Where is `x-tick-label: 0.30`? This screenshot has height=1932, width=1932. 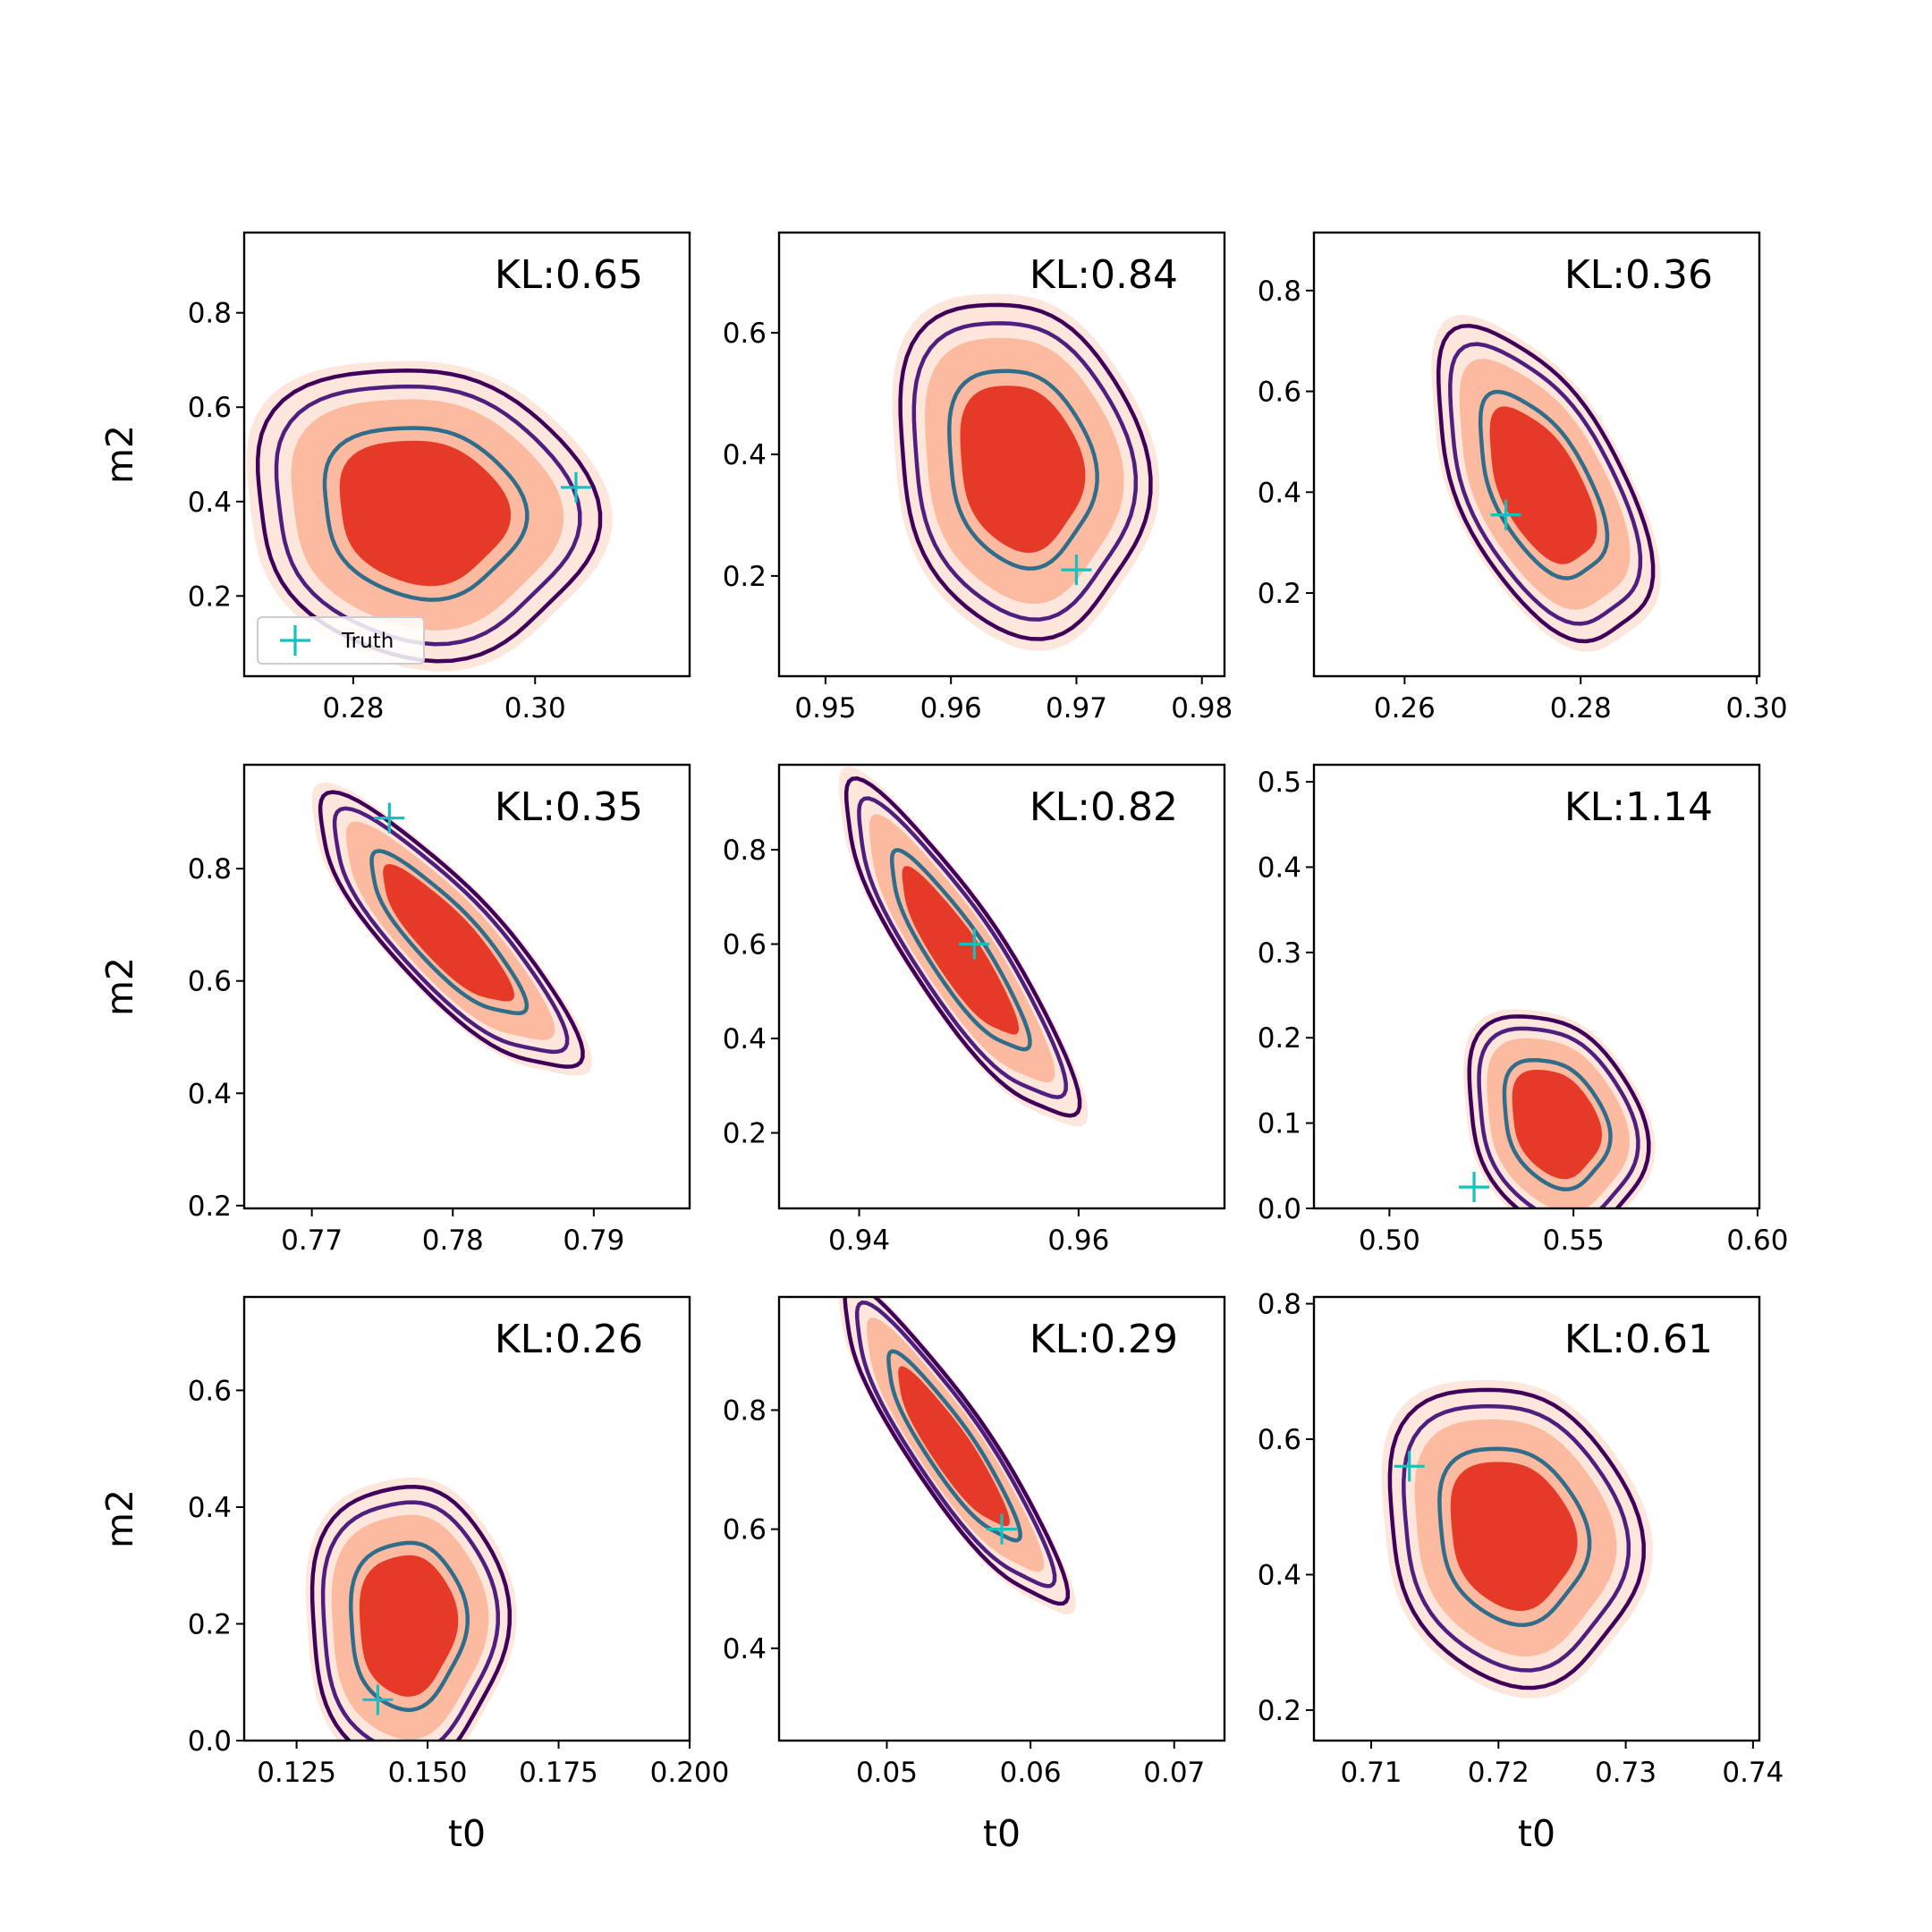
x-tick-label: 0.30 is located at coordinates (1757, 708).